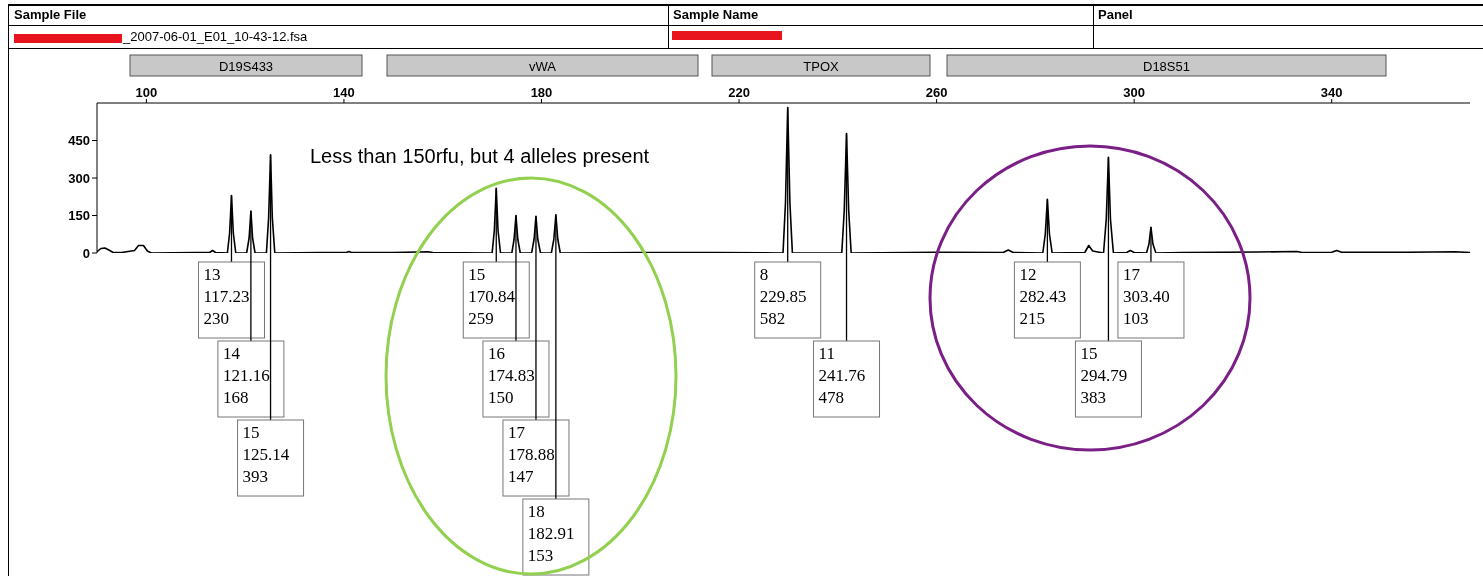 The width and height of the screenshot is (1483, 578). What do you see at coordinates (531, 454) in the screenshot?
I see `annotation: 17 178.88 147` at bounding box center [531, 454].